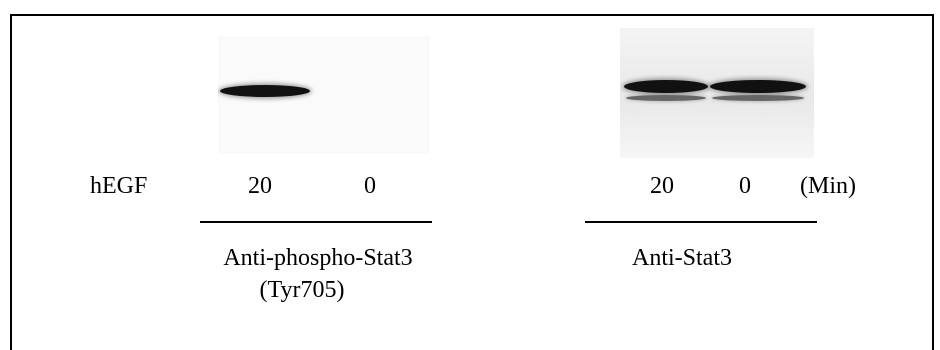  Describe the element at coordinates (933, 182) in the screenshot. I see `frame-right-border` at that location.